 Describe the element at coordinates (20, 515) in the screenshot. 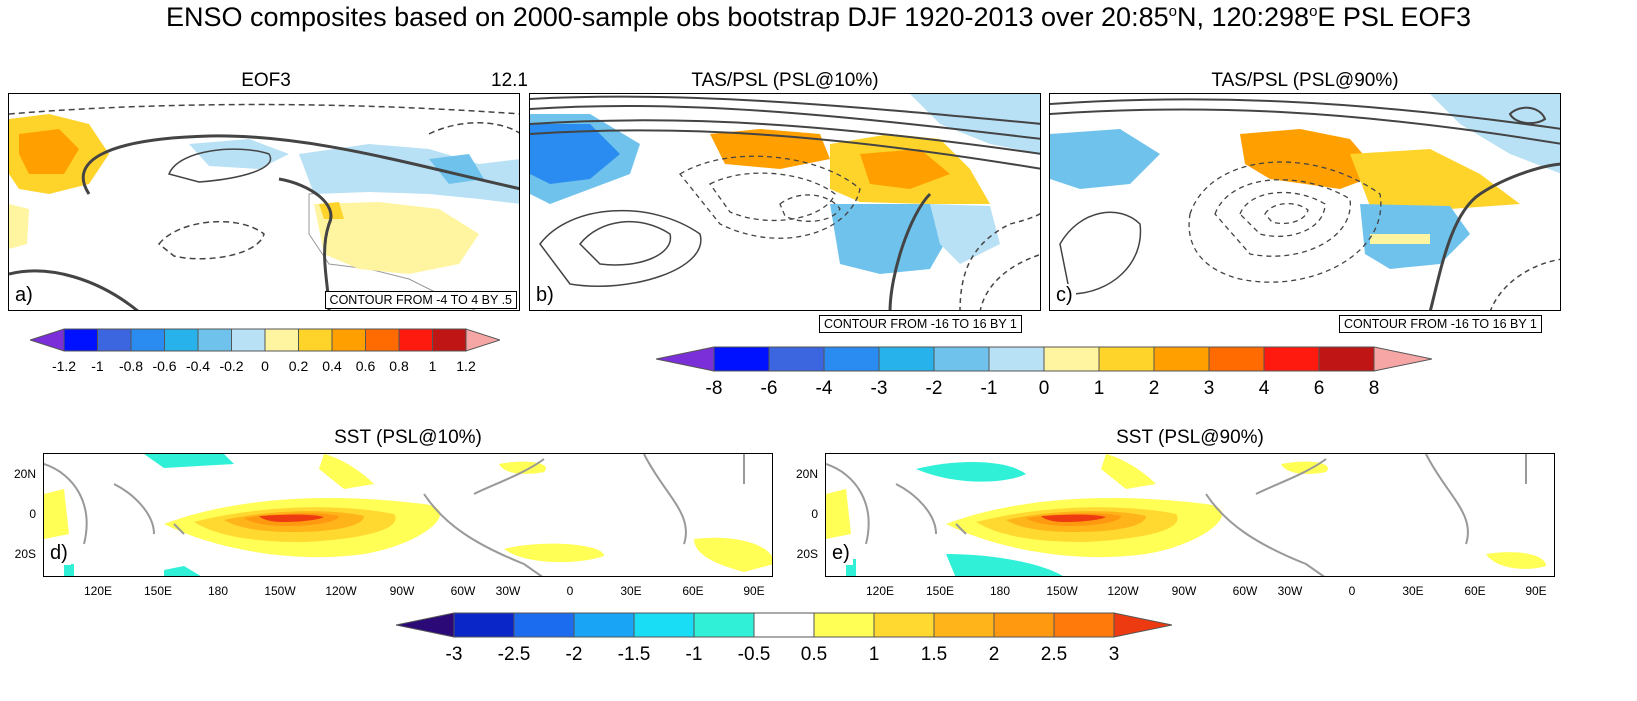

I see `panel-d-y-axis: 20N 0 20S` at that location.